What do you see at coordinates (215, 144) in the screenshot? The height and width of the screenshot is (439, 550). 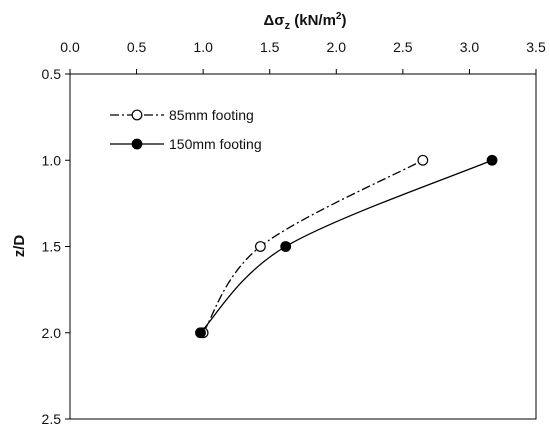 I see `legend-label-150mm-footing: 150mm footing` at bounding box center [215, 144].